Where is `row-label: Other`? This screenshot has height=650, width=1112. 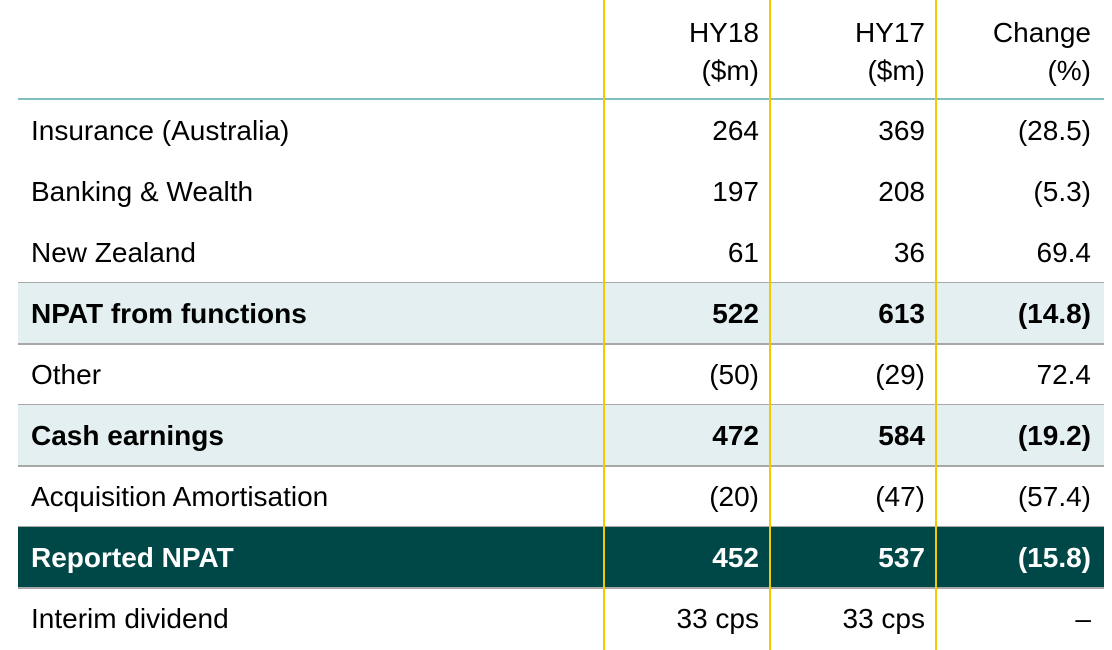
row-label: Other is located at coordinates (66, 374).